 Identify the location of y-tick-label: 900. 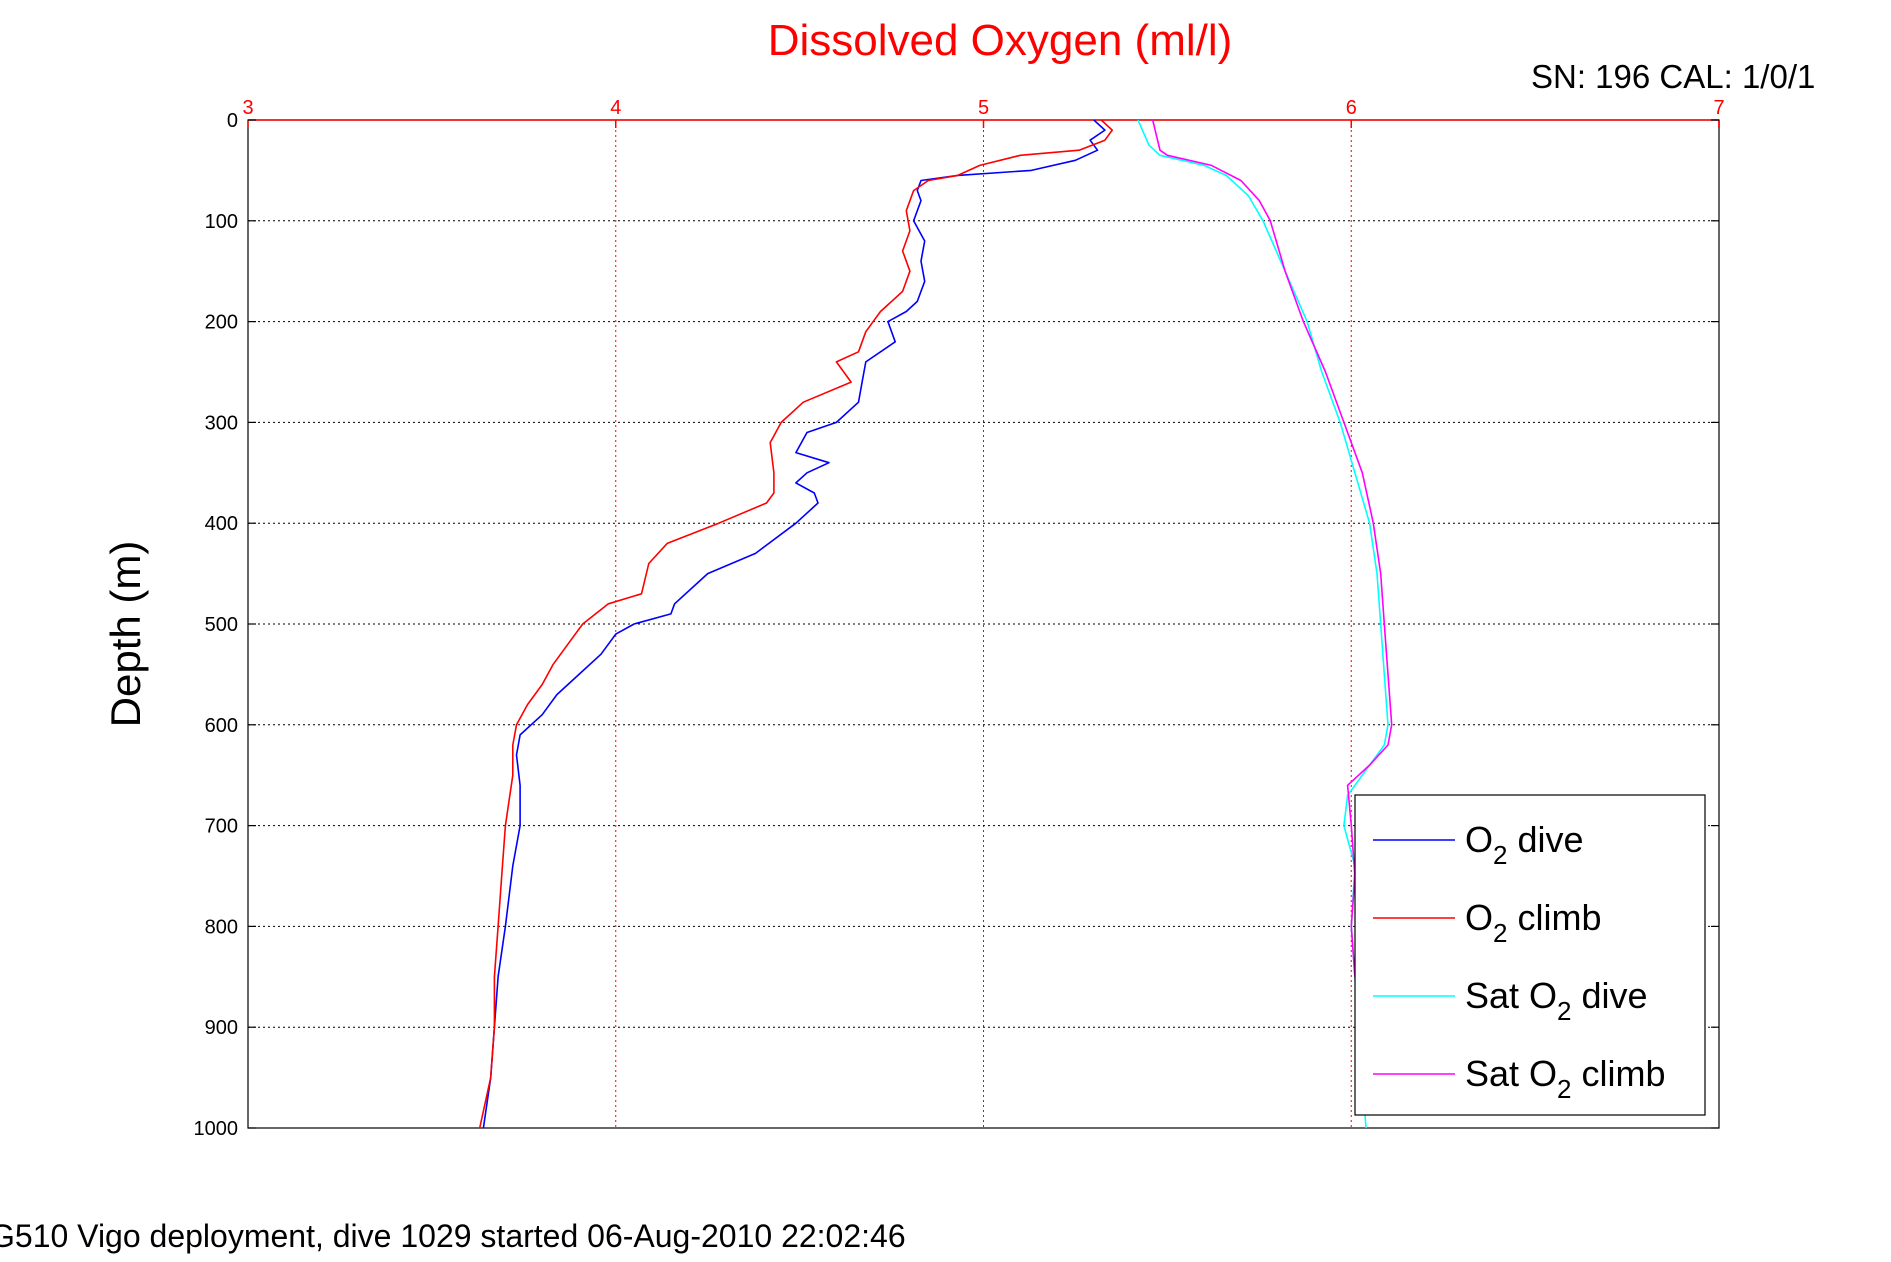
(221, 1028).